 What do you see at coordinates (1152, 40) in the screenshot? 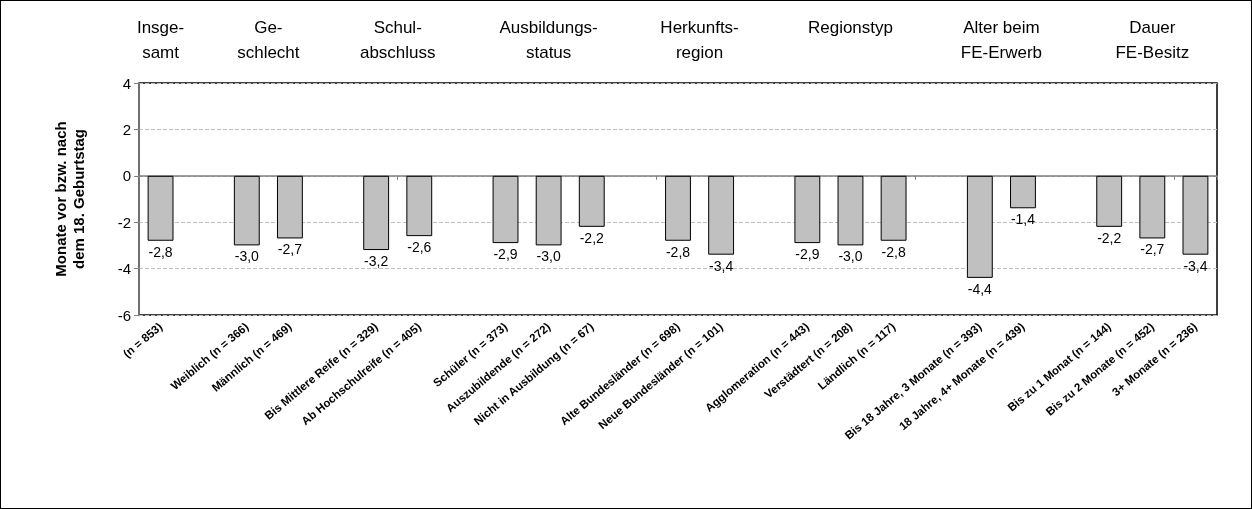
I see `text: Dauer FE-Besitz` at bounding box center [1152, 40].